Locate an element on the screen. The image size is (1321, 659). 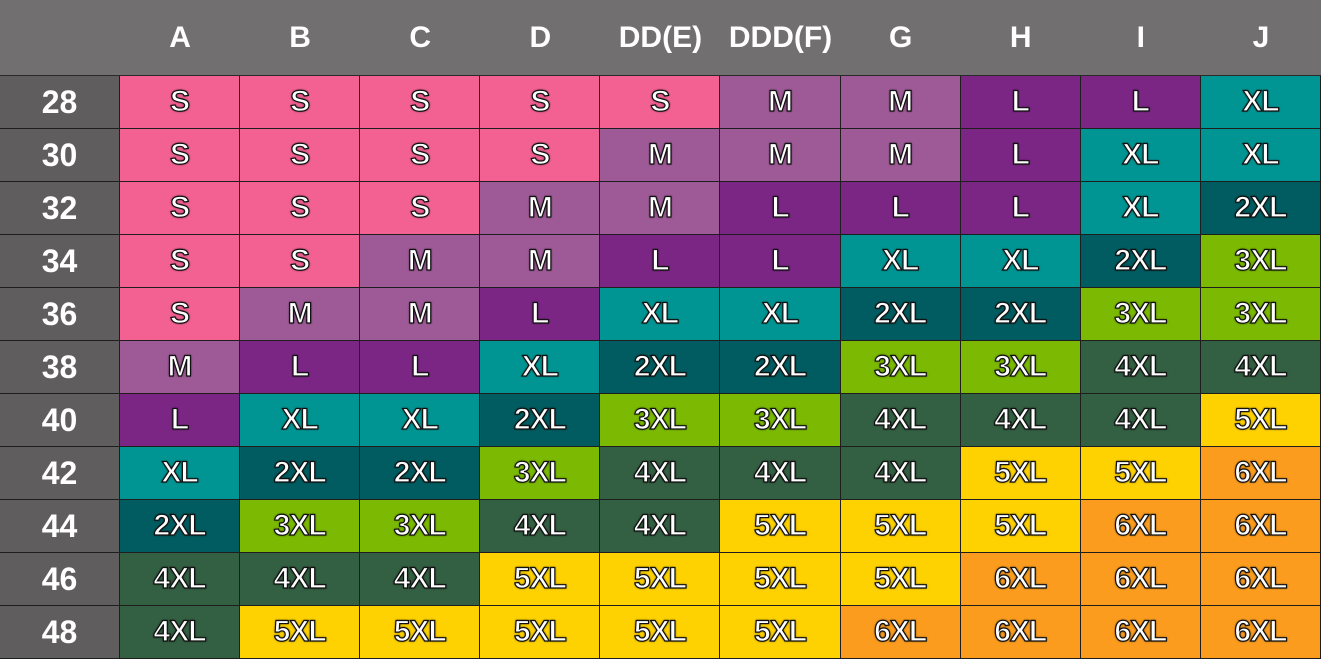
cup-size-header: D is located at coordinates (540, 38).